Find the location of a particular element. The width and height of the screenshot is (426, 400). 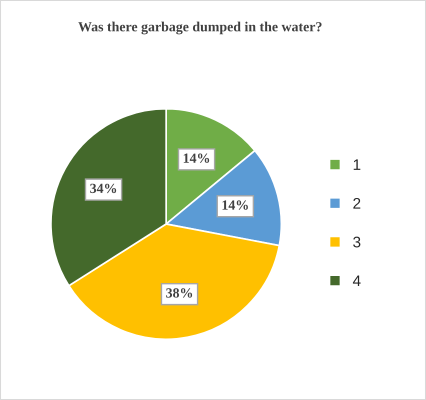

data-label: 38% is located at coordinates (179, 293).